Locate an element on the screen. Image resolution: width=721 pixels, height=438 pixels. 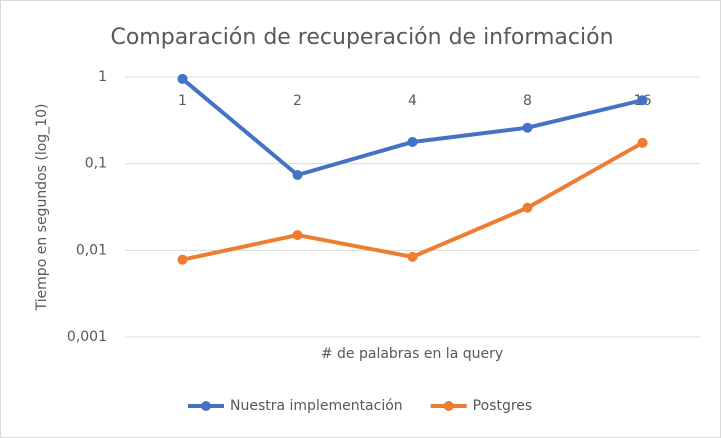
x-tick-label: 4 is located at coordinates (412, 101).